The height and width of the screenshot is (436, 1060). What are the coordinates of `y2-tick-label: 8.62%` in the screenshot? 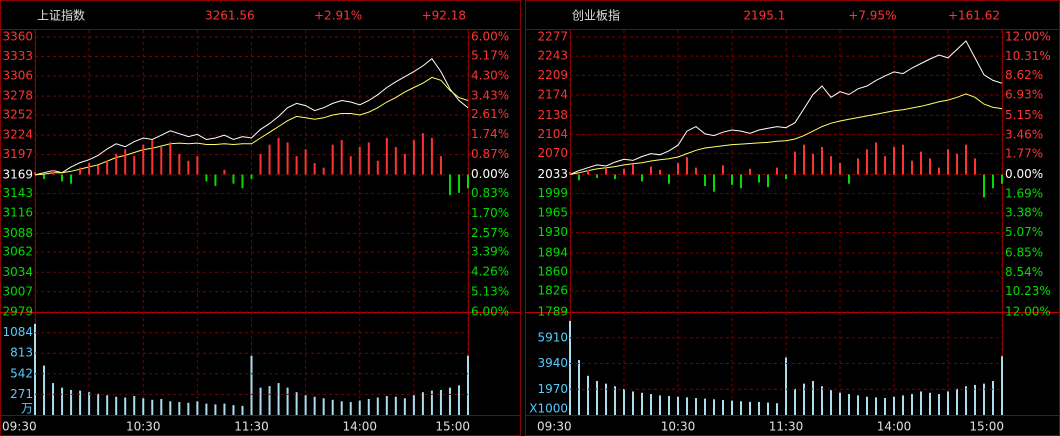 It's located at (1024, 75).